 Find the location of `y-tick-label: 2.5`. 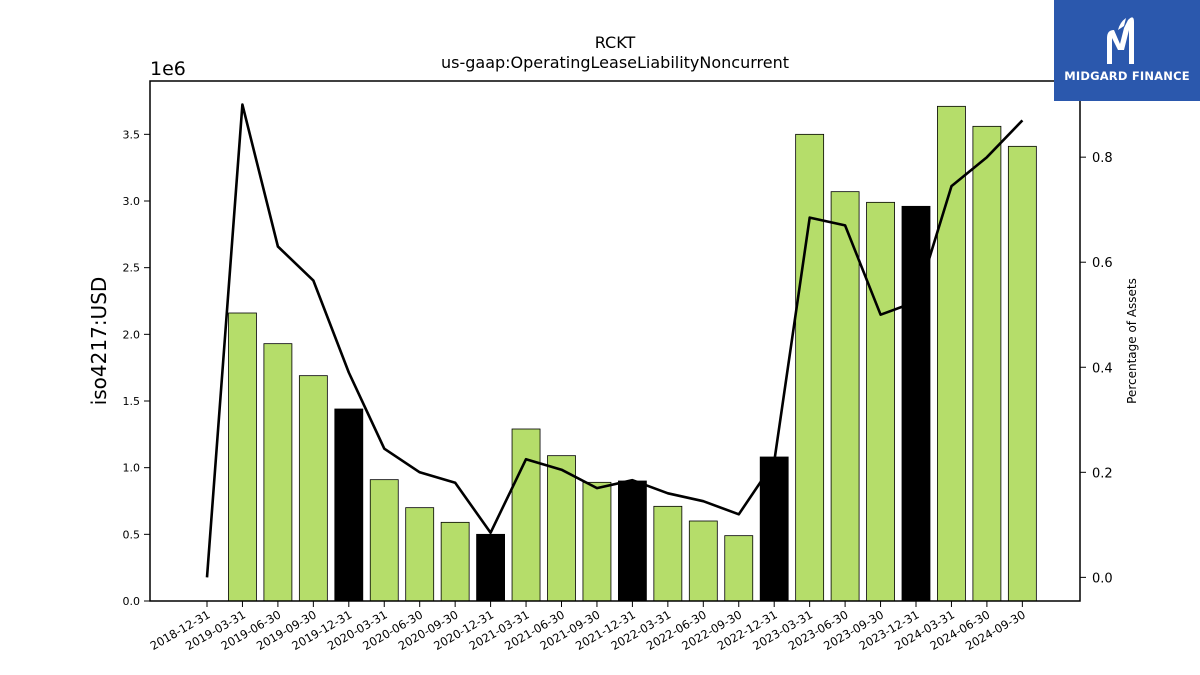

y-tick-label: 2.5 is located at coordinates (132, 268).